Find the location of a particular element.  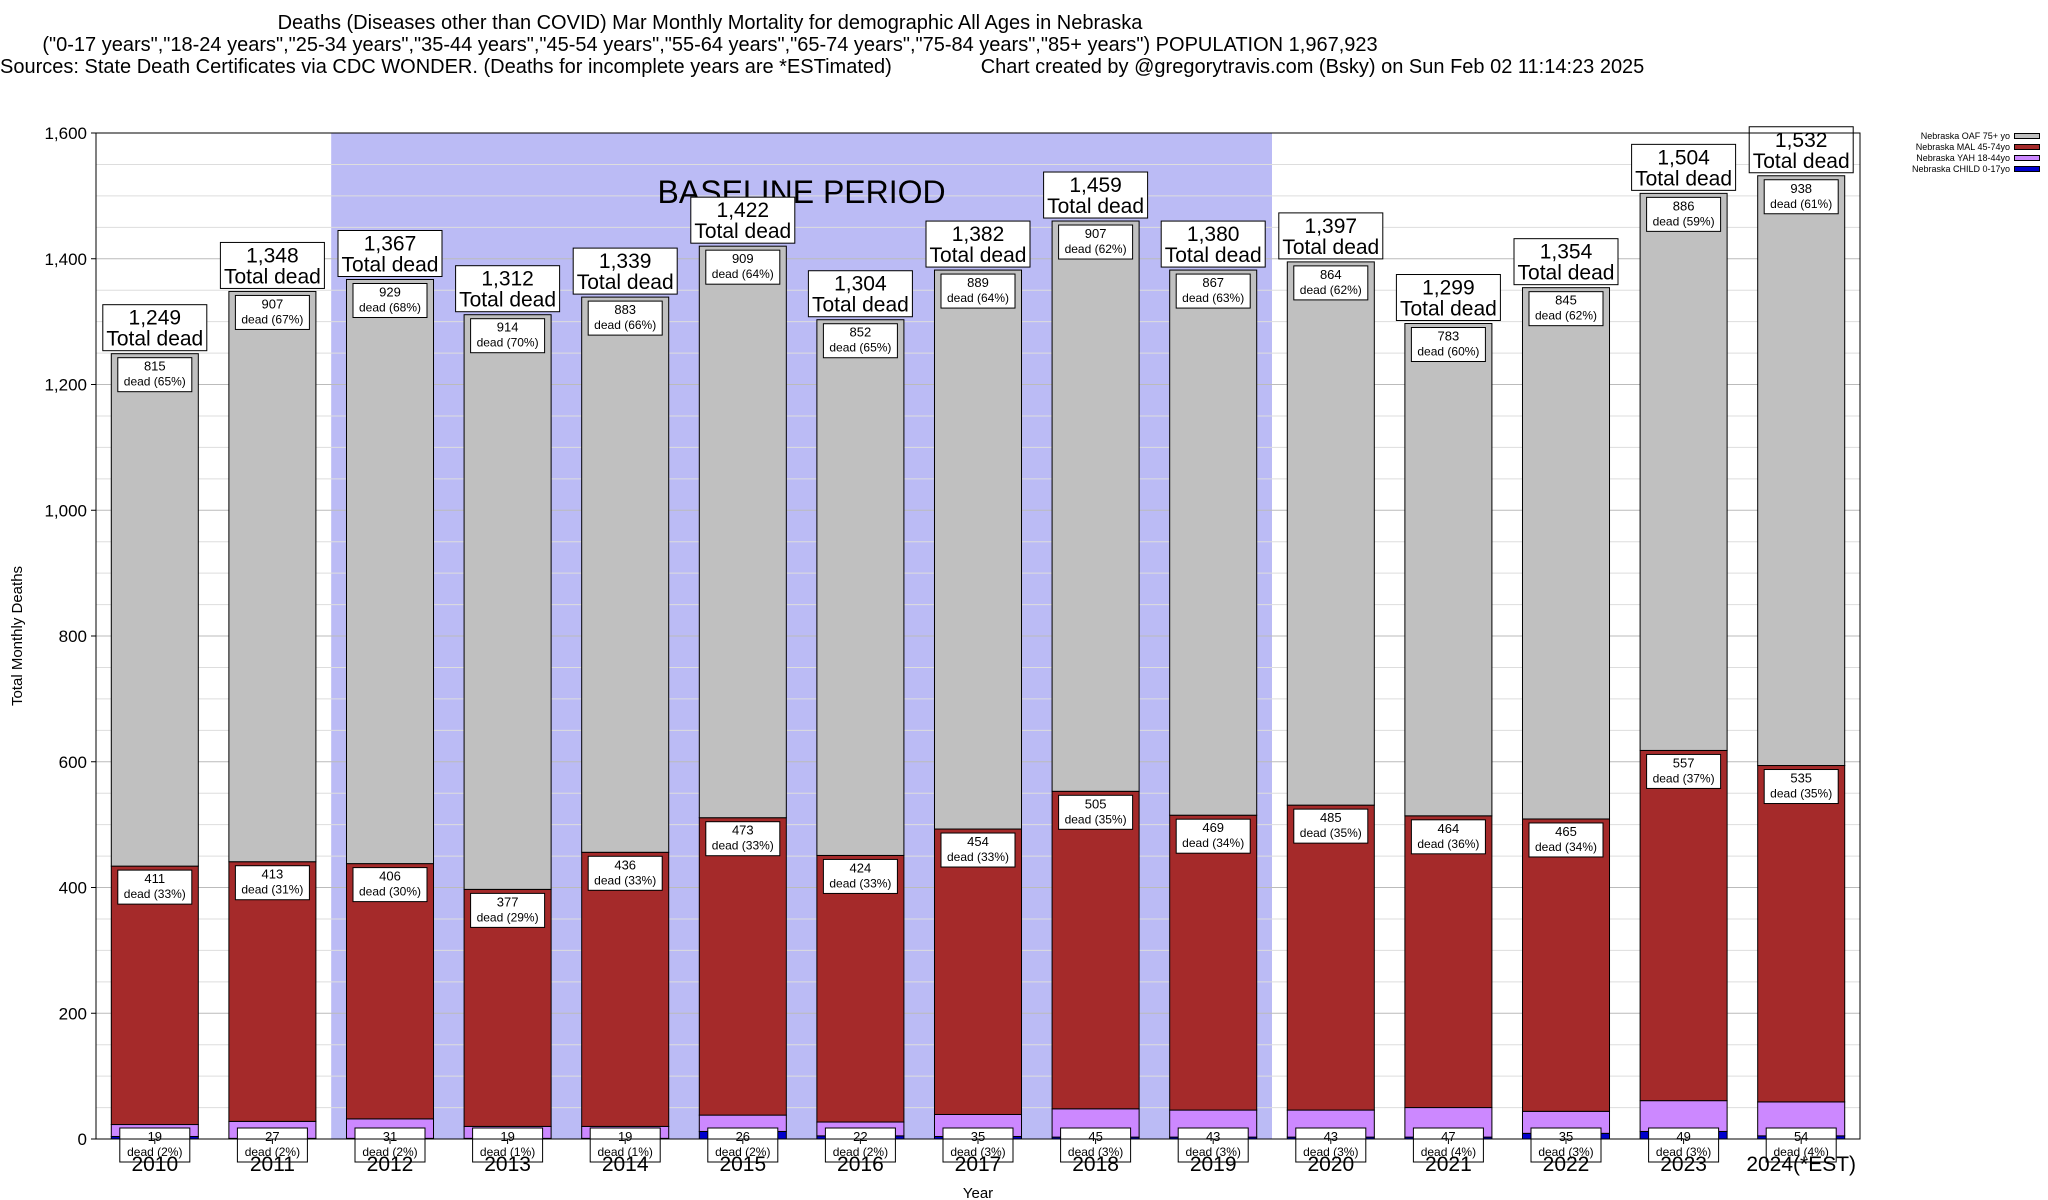

data-label-percent: dead (37%) is located at coordinates (1684, 778).